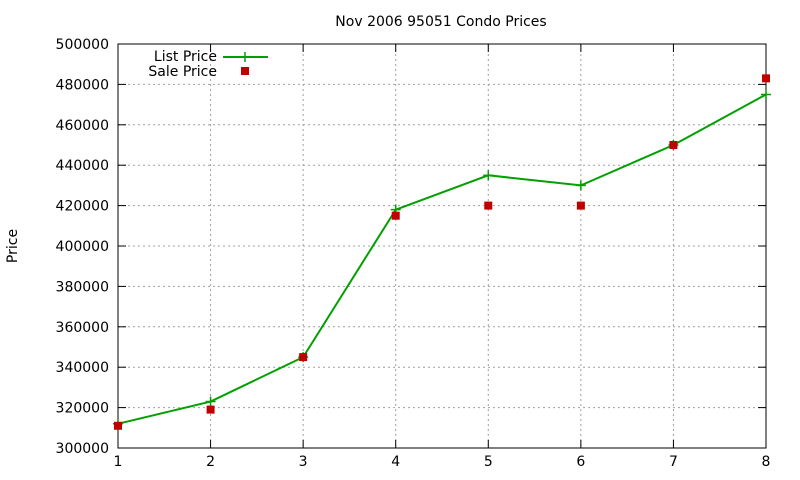 This screenshot has height=480, width=800. I want to click on legend: List Price Sale Price, so click(208, 64).